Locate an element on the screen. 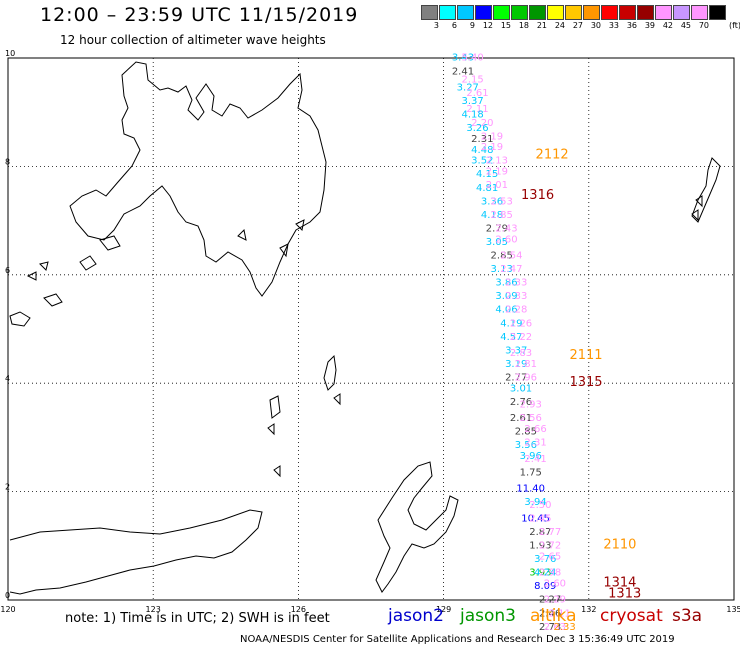 The width and height of the screenshot is (740, 650). swh-value: 2.60 is located at coordinates (506, 239).